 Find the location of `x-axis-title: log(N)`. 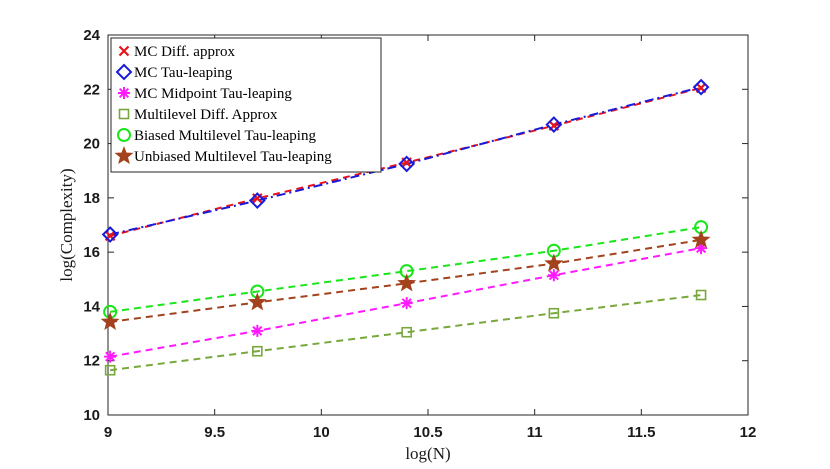

x-axis-title: log(N) is located at coordinates (427, 453).